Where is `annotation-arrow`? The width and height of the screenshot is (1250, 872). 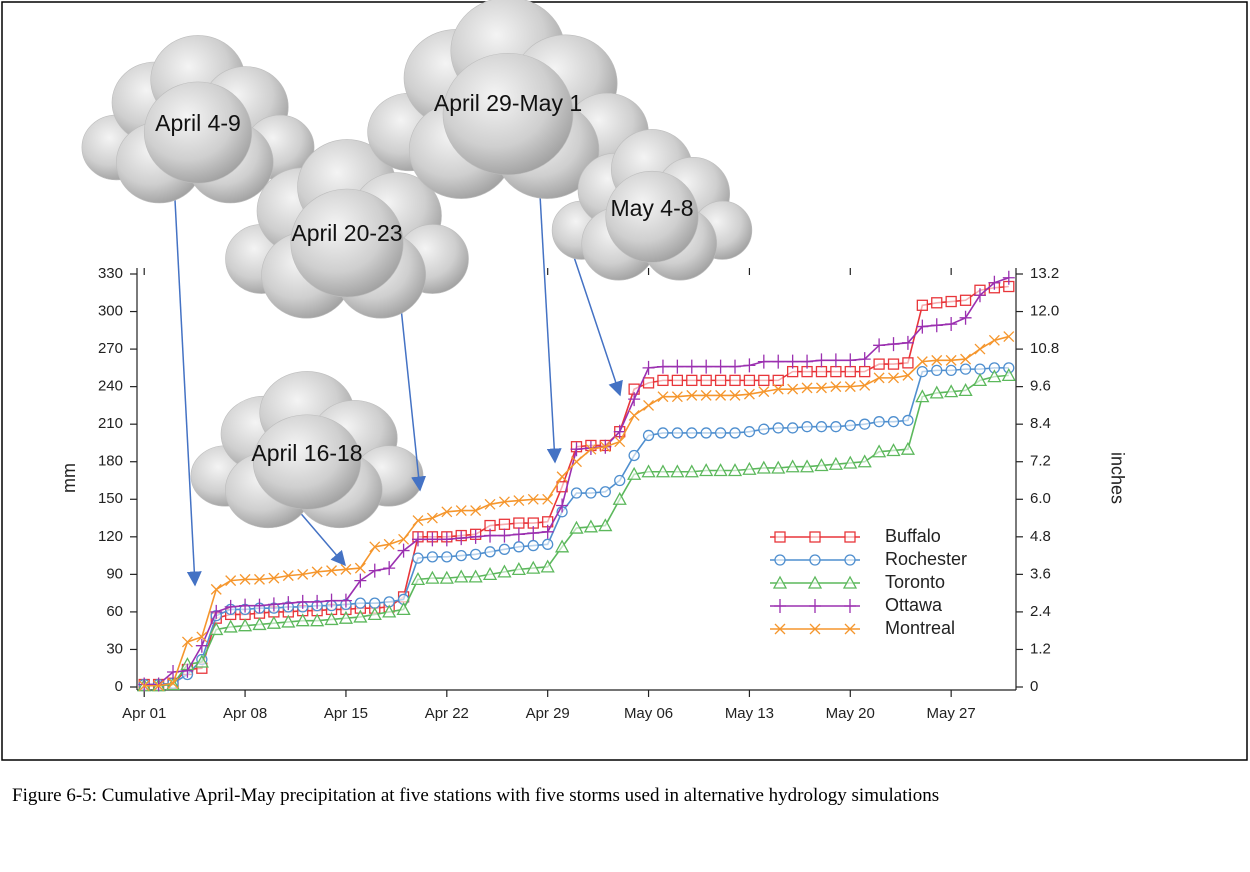 annotation-arrow is located at coordinates (596, 320).